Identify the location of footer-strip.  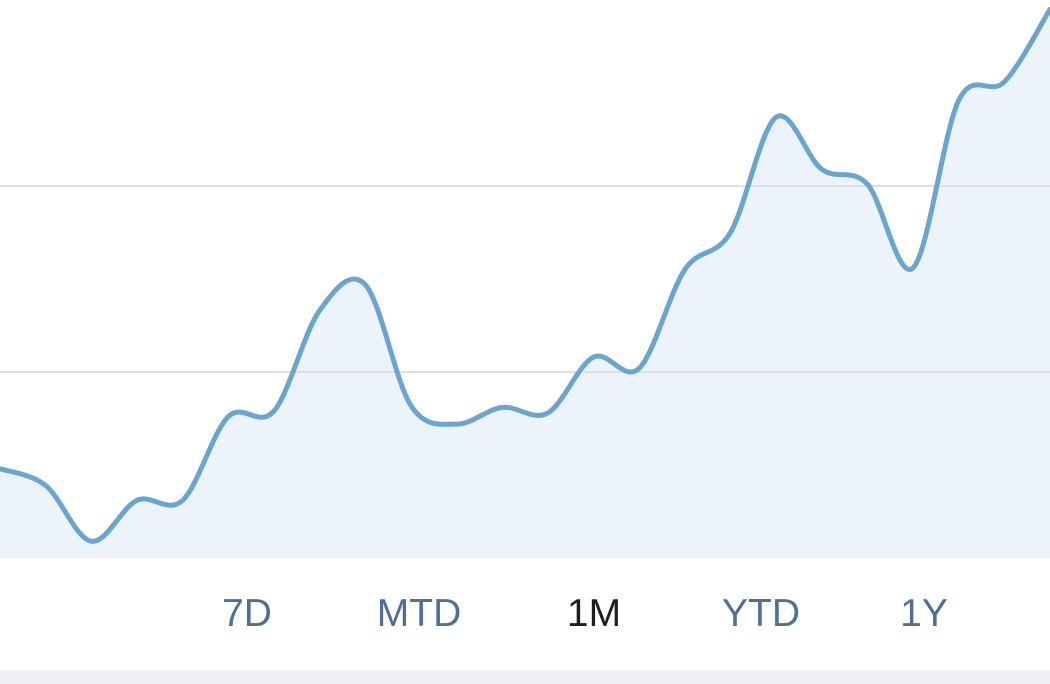
(525, 677).